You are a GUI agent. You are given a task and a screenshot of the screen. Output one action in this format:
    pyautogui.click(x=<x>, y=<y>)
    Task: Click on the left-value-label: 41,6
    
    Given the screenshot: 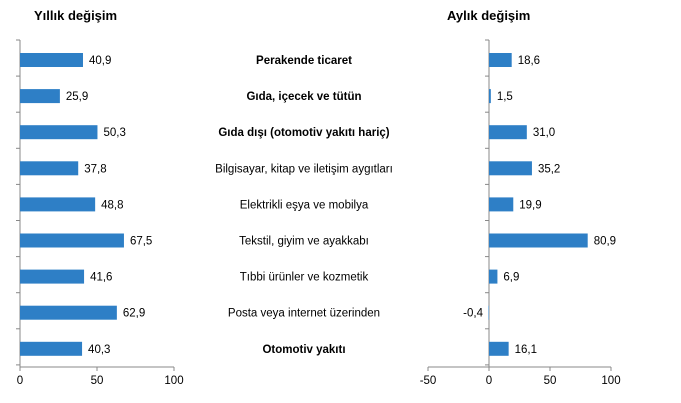 What is the action you would take?
    pyautogui.click(x=101, y=278)
    